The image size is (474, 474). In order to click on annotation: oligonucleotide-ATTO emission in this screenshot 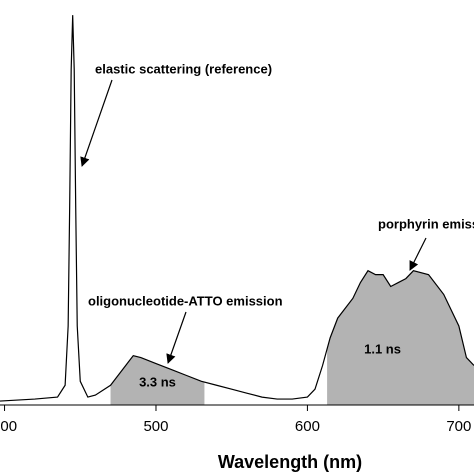, I will do `click(185, 300)`.